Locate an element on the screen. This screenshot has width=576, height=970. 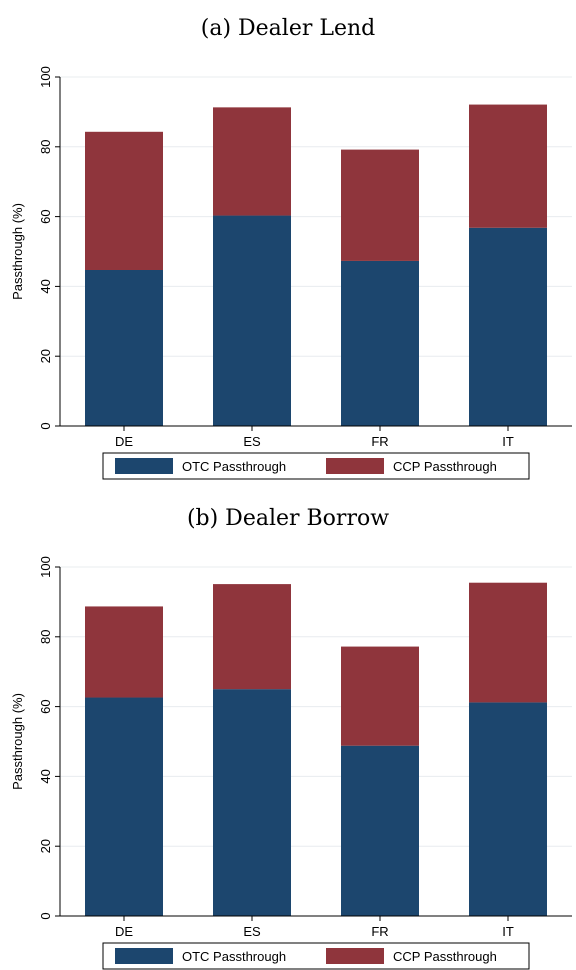
chart-title: (b) Dealer Borrow is located at coordinates (288, 518).